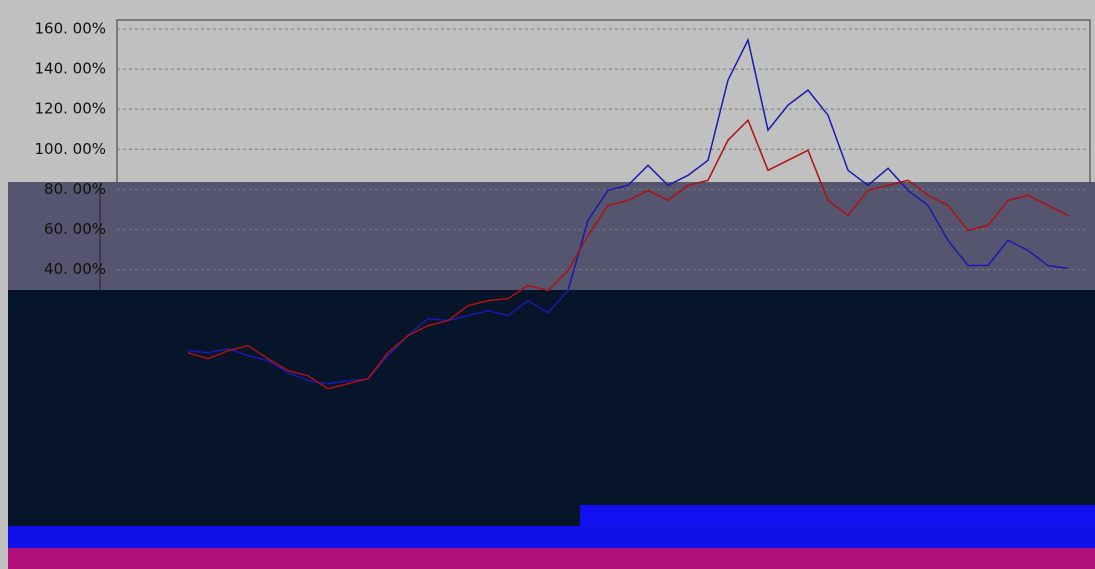 This screenshot has width=1095, height=569. Describe the element at coordinates (75, 229) in the screenshot. I see `y-tick-label: 60. 00%` at that location.